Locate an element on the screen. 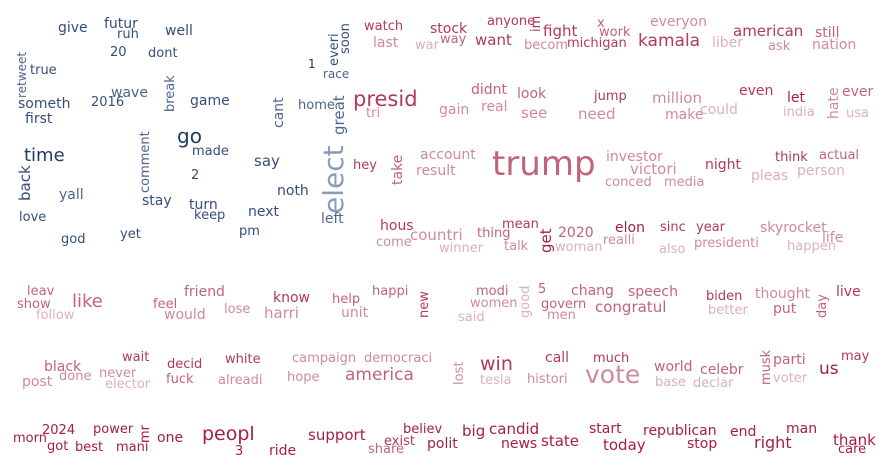 This screenshot has width=891, height=474. word-turn: turn is located at coordinates (203, 205).